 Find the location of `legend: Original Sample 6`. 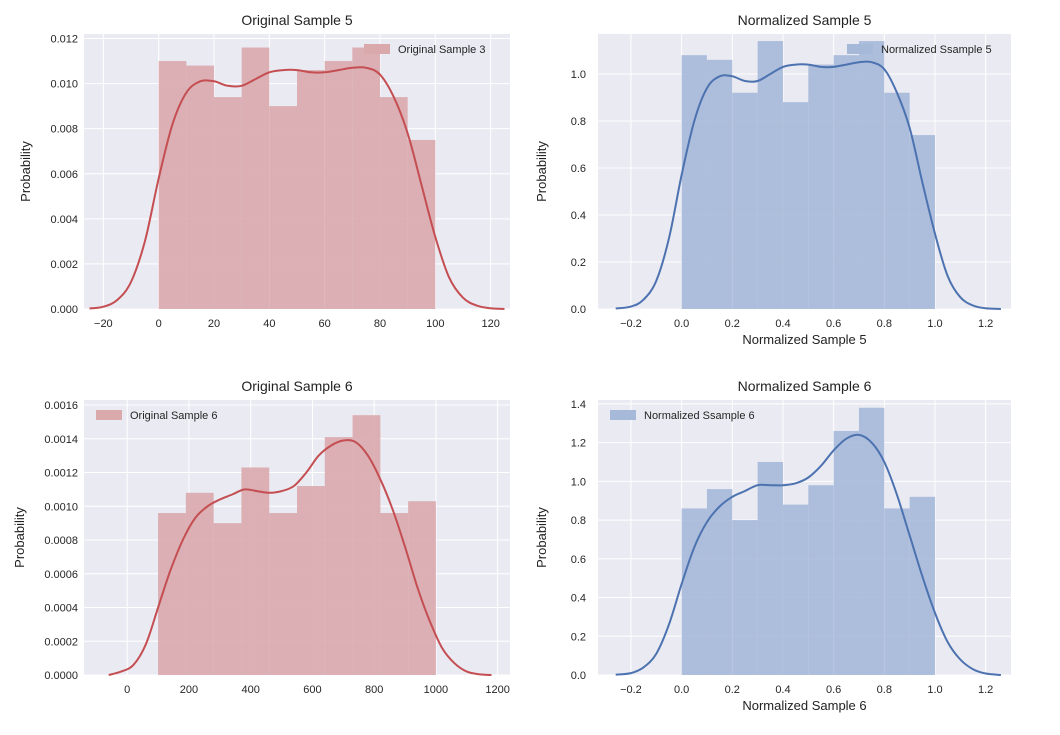

legend: Original Sample 6 is located at coordinates (156, 416).